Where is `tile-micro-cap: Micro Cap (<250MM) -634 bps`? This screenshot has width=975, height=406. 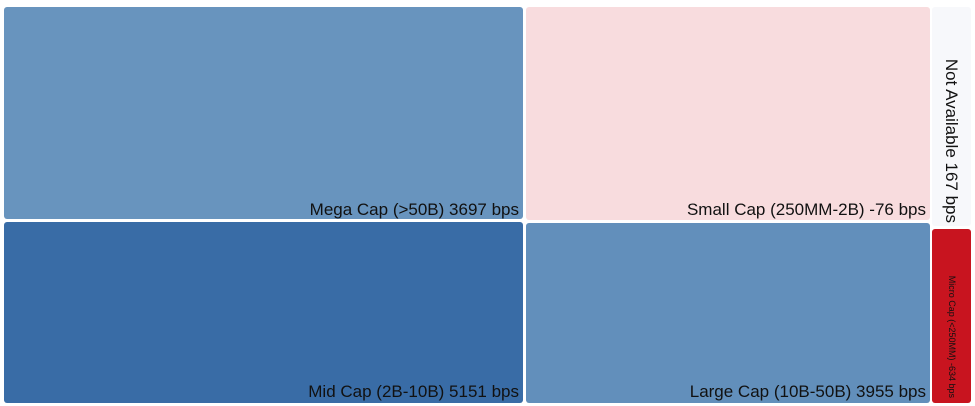 tile-micro-cap: Micro Cap (<250MM) -634 bps is located at coordinates (951, 316).